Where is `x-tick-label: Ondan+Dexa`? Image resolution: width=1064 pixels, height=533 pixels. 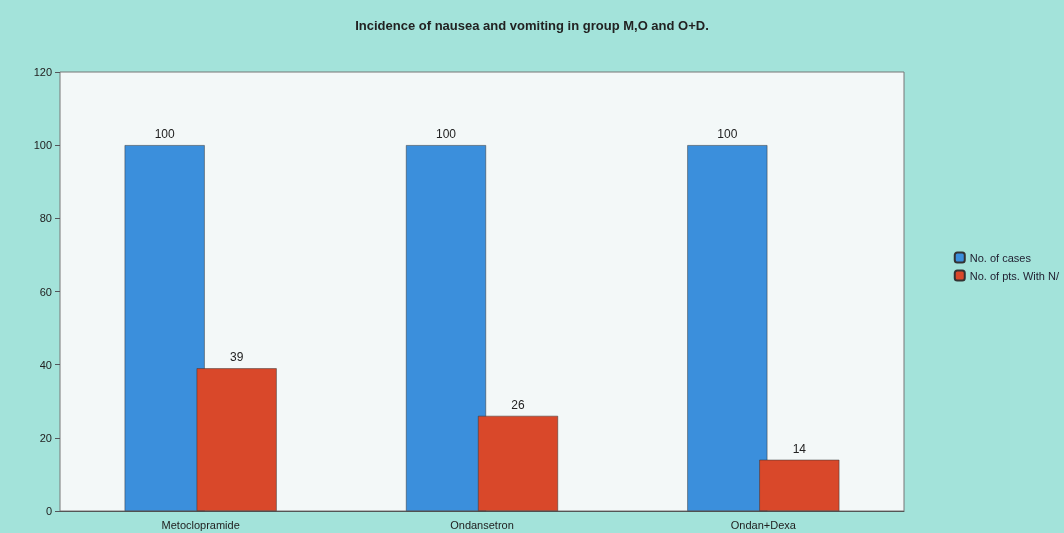
x-tick-label: Ondan+Dexa is located at coordinates (763, 524).